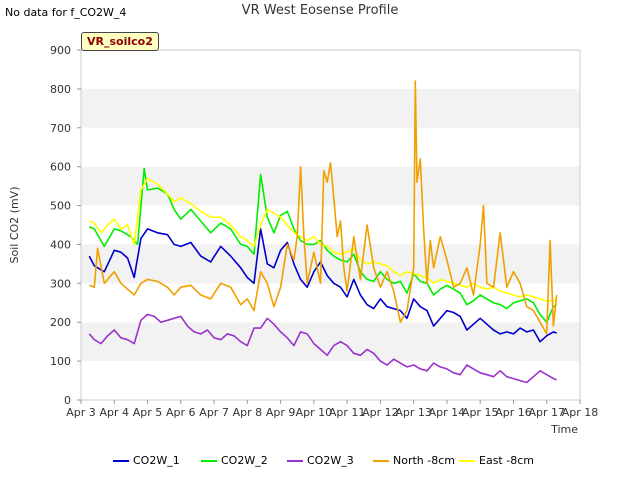  I want to click on x-tick-label: Apr 15, so click(480, 412).